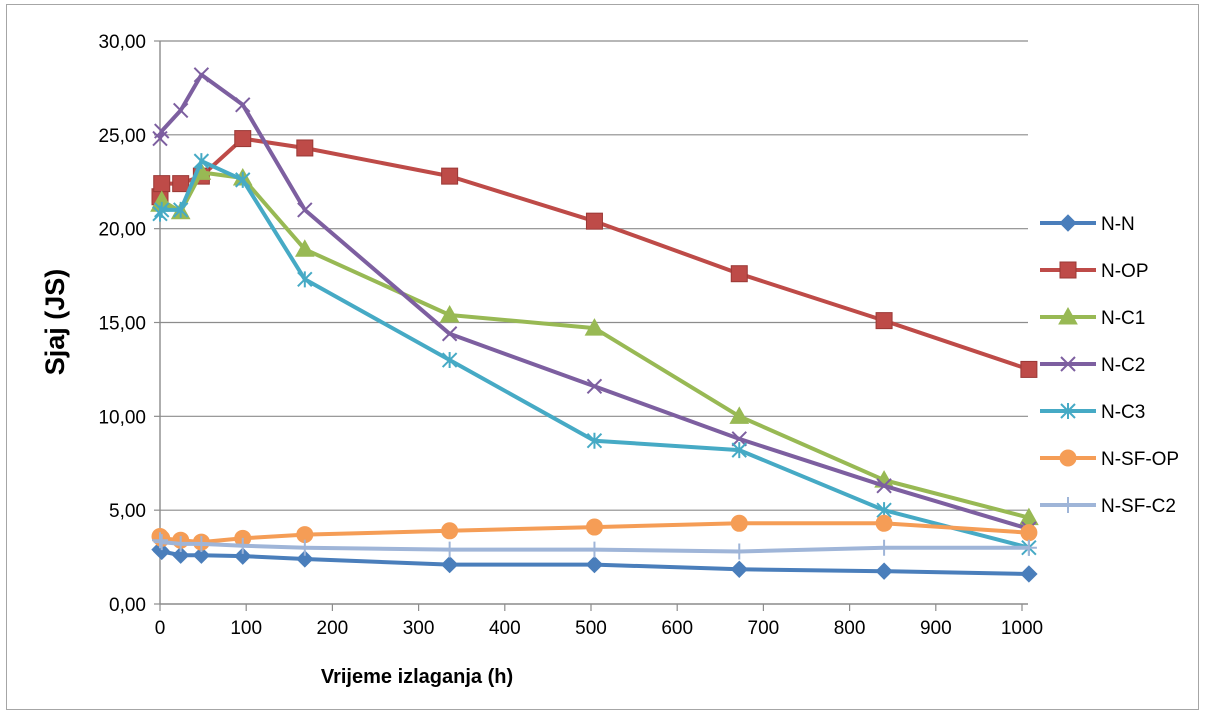  What do you see at coordinates (1092, 412) in the screenshot?
I see `legend-item: N-C3` at bounding box center [1092, 412].